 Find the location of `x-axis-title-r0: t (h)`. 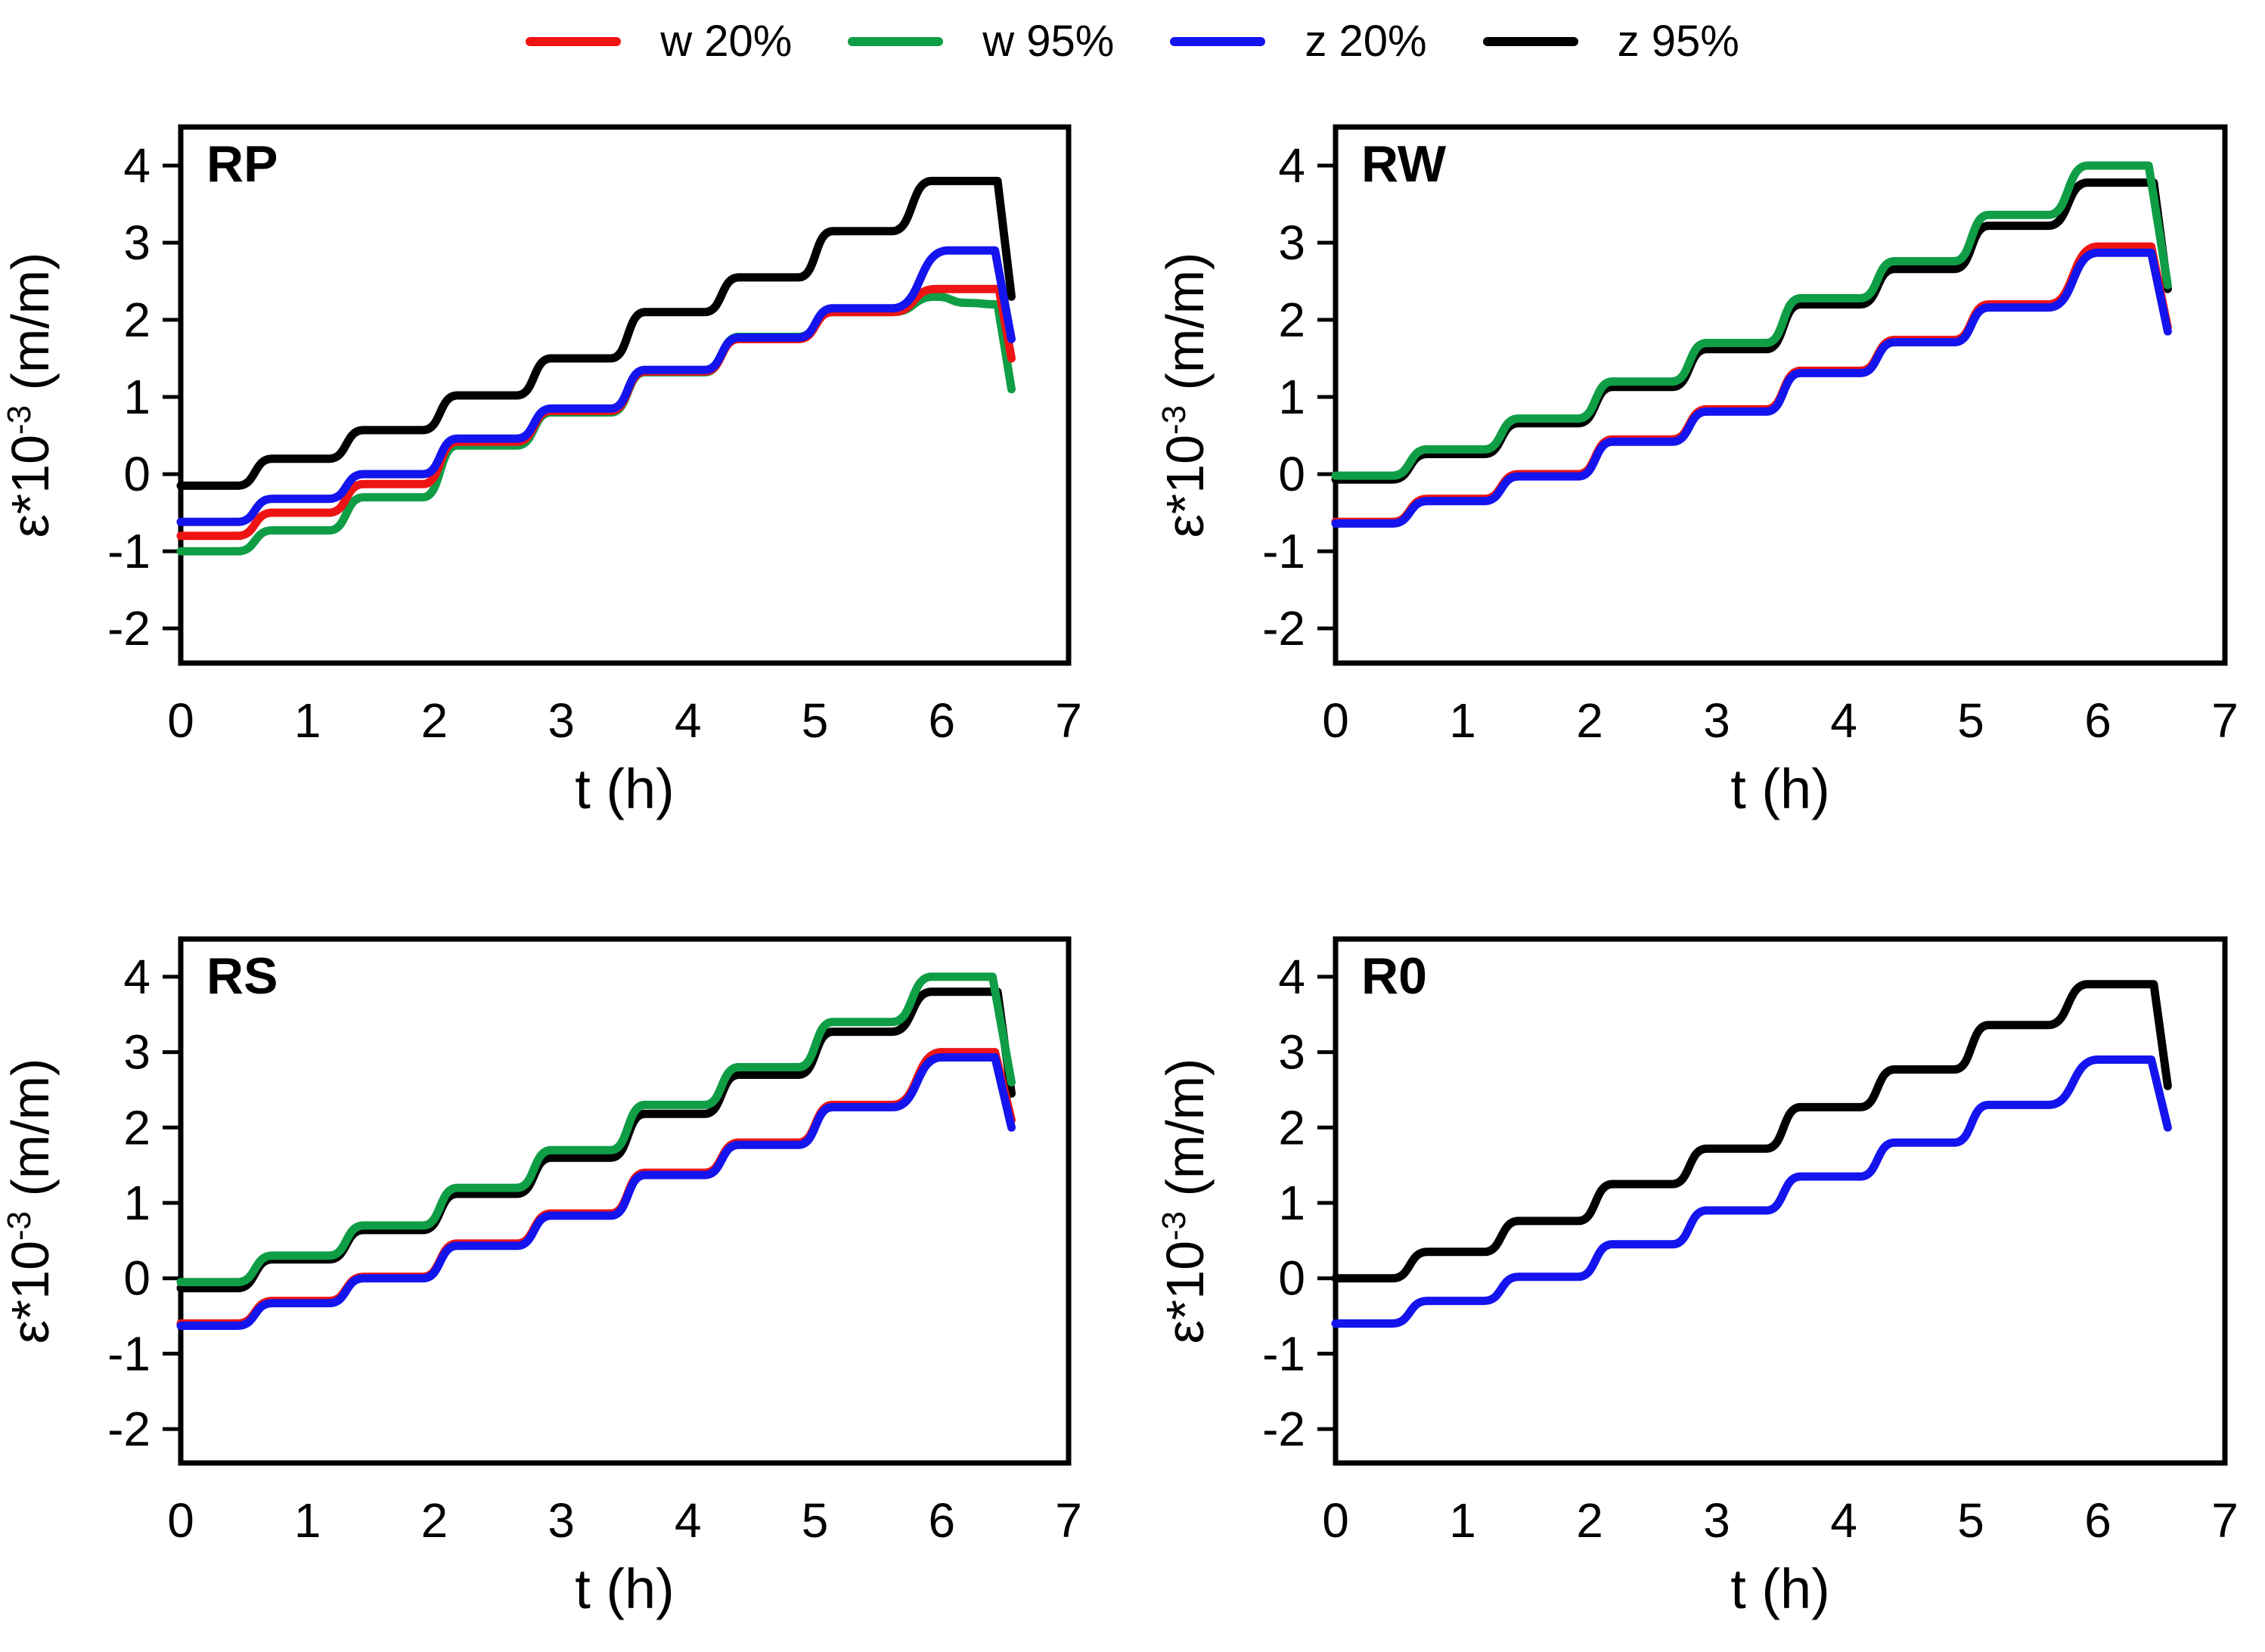

x-axis-title-r0: t (h) is located at coordinates (1780, 1589).